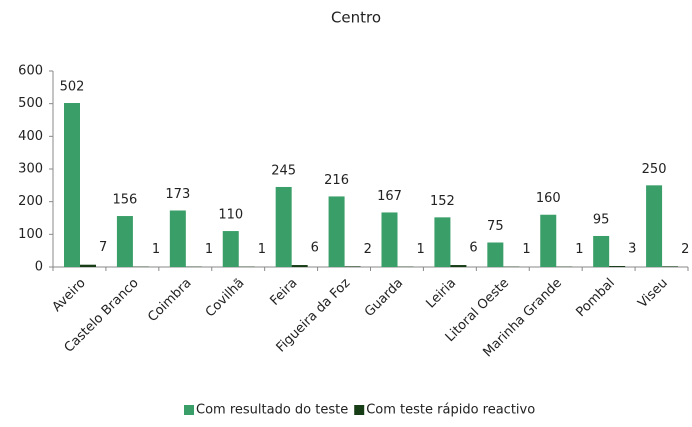 This screenshot has height=427, width=692. I want to click on y-tick-label: 500, so click(30, 103).